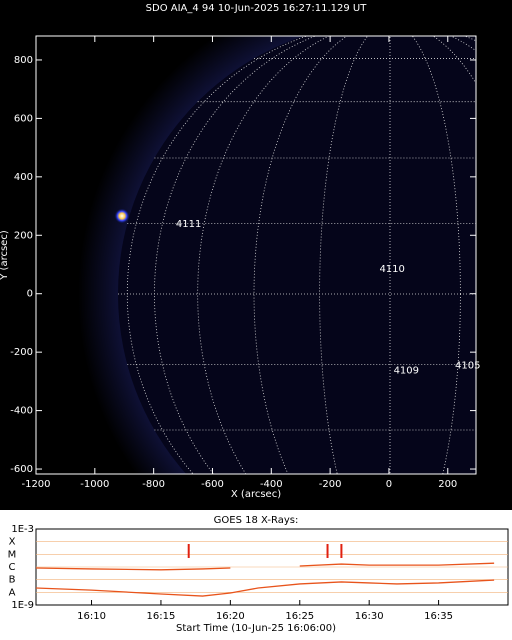  What do you see at coordinates (12, 567) in the screenshot?
I see `class-label: C` at bounding box center [12, 567].